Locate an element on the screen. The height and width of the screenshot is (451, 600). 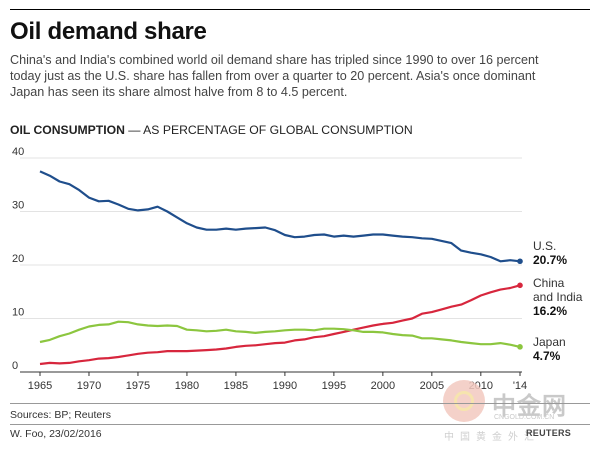
credit-note: W. Foo, 23/02/2016 is located at coordinates (56, 434).